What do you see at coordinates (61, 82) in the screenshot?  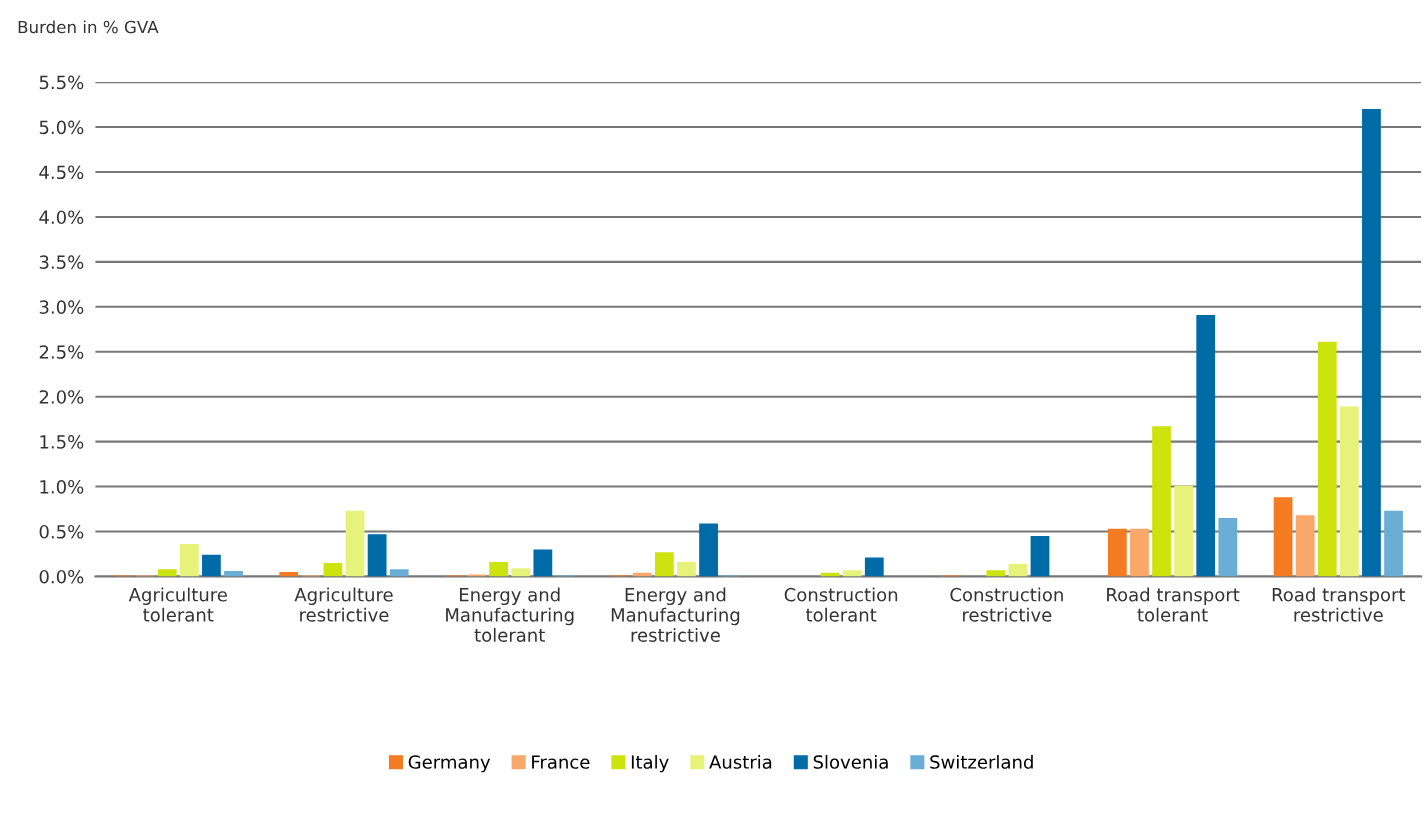 I see `y-tick-label: 5.5%` at bounding box center [61, 82].